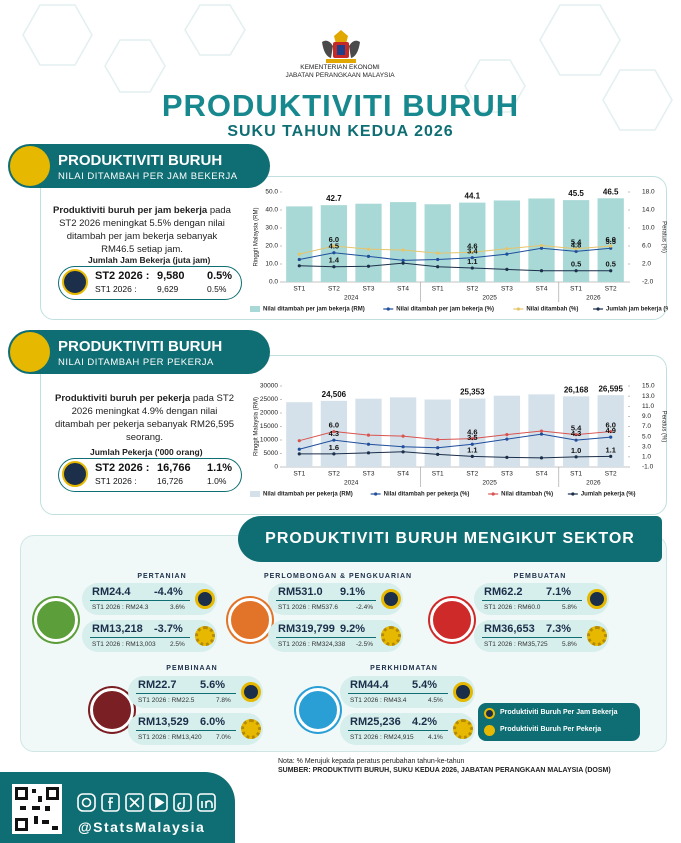 The height and width of the screenshot is (843, 681). What do you see at coordinates (168, 629) in the screenshot?
I see `sector-change: -3.7%` at bounding box center [168, 629].